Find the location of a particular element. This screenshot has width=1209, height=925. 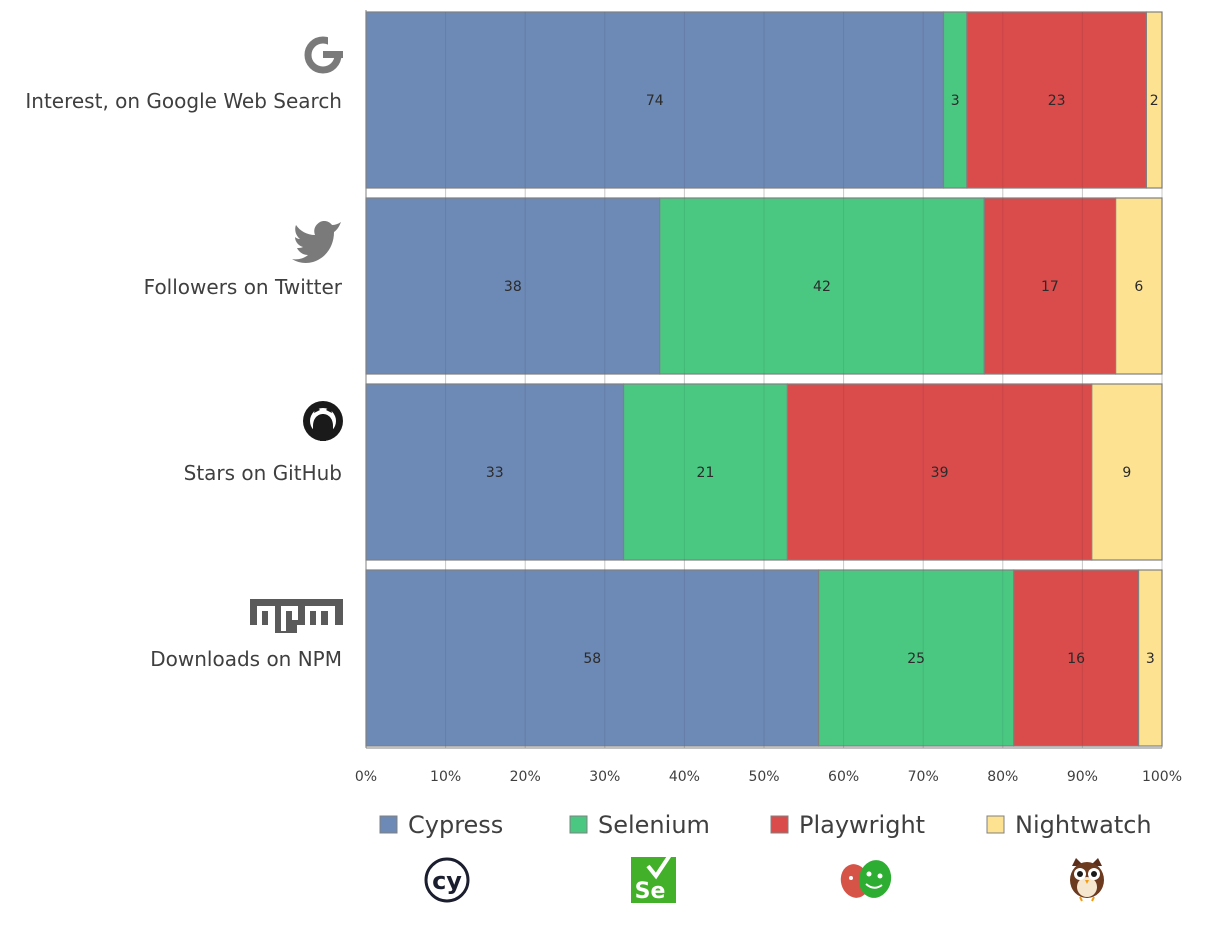

x-tick-label: 20% is located at coordinates (525, 777).